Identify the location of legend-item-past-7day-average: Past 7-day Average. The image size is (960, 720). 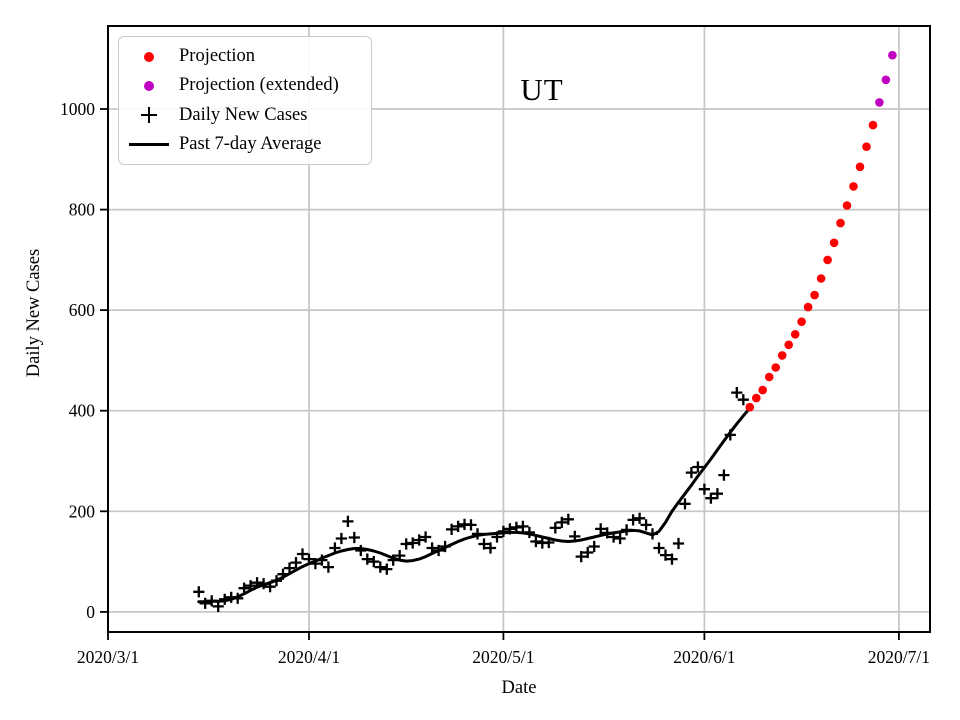
(245, 144).